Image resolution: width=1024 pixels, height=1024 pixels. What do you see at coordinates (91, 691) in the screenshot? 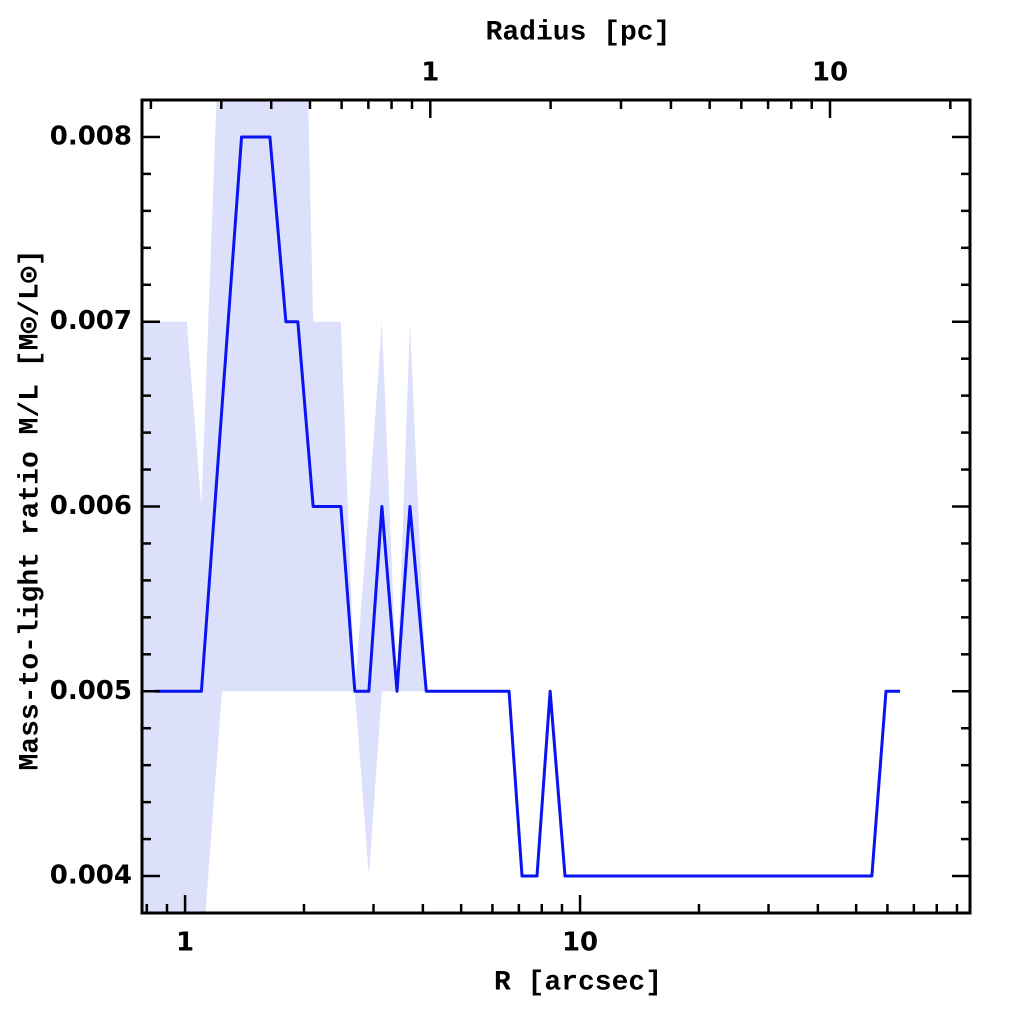
I see `y-tick-label: 0.005` at bounding box center [91, 691].